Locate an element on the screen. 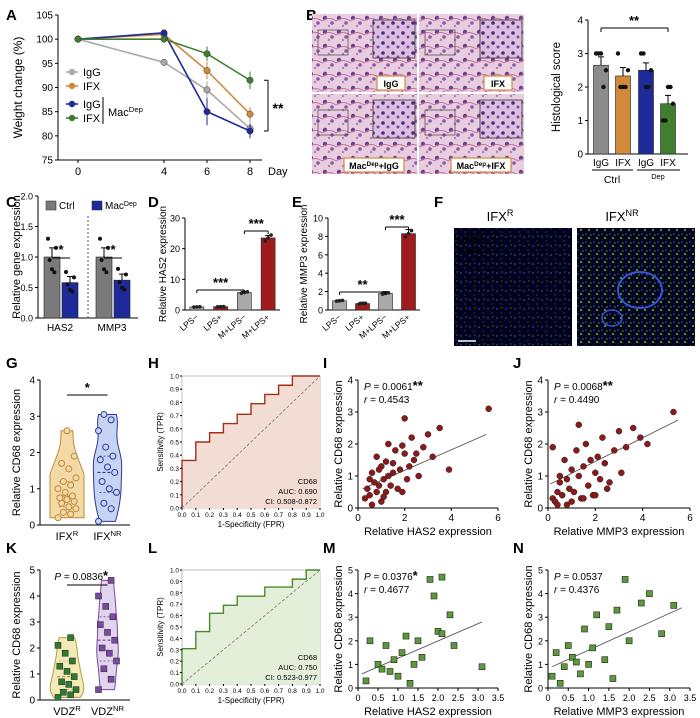 This screenshot has height=718, width=700. histology-images is located at coordinates (418, 94).